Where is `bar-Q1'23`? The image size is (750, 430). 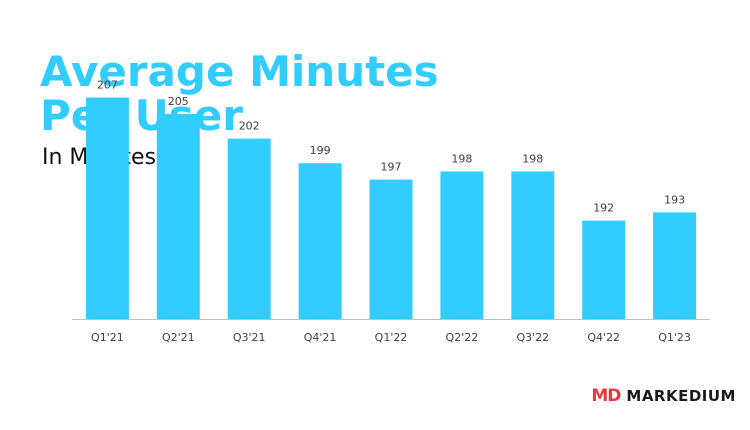 bar-Q1'23 is located at coordinates (675, 265).